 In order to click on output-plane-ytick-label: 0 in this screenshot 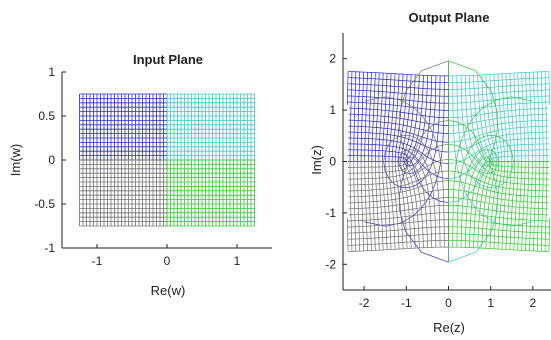, I will do `click(332, 162)`.